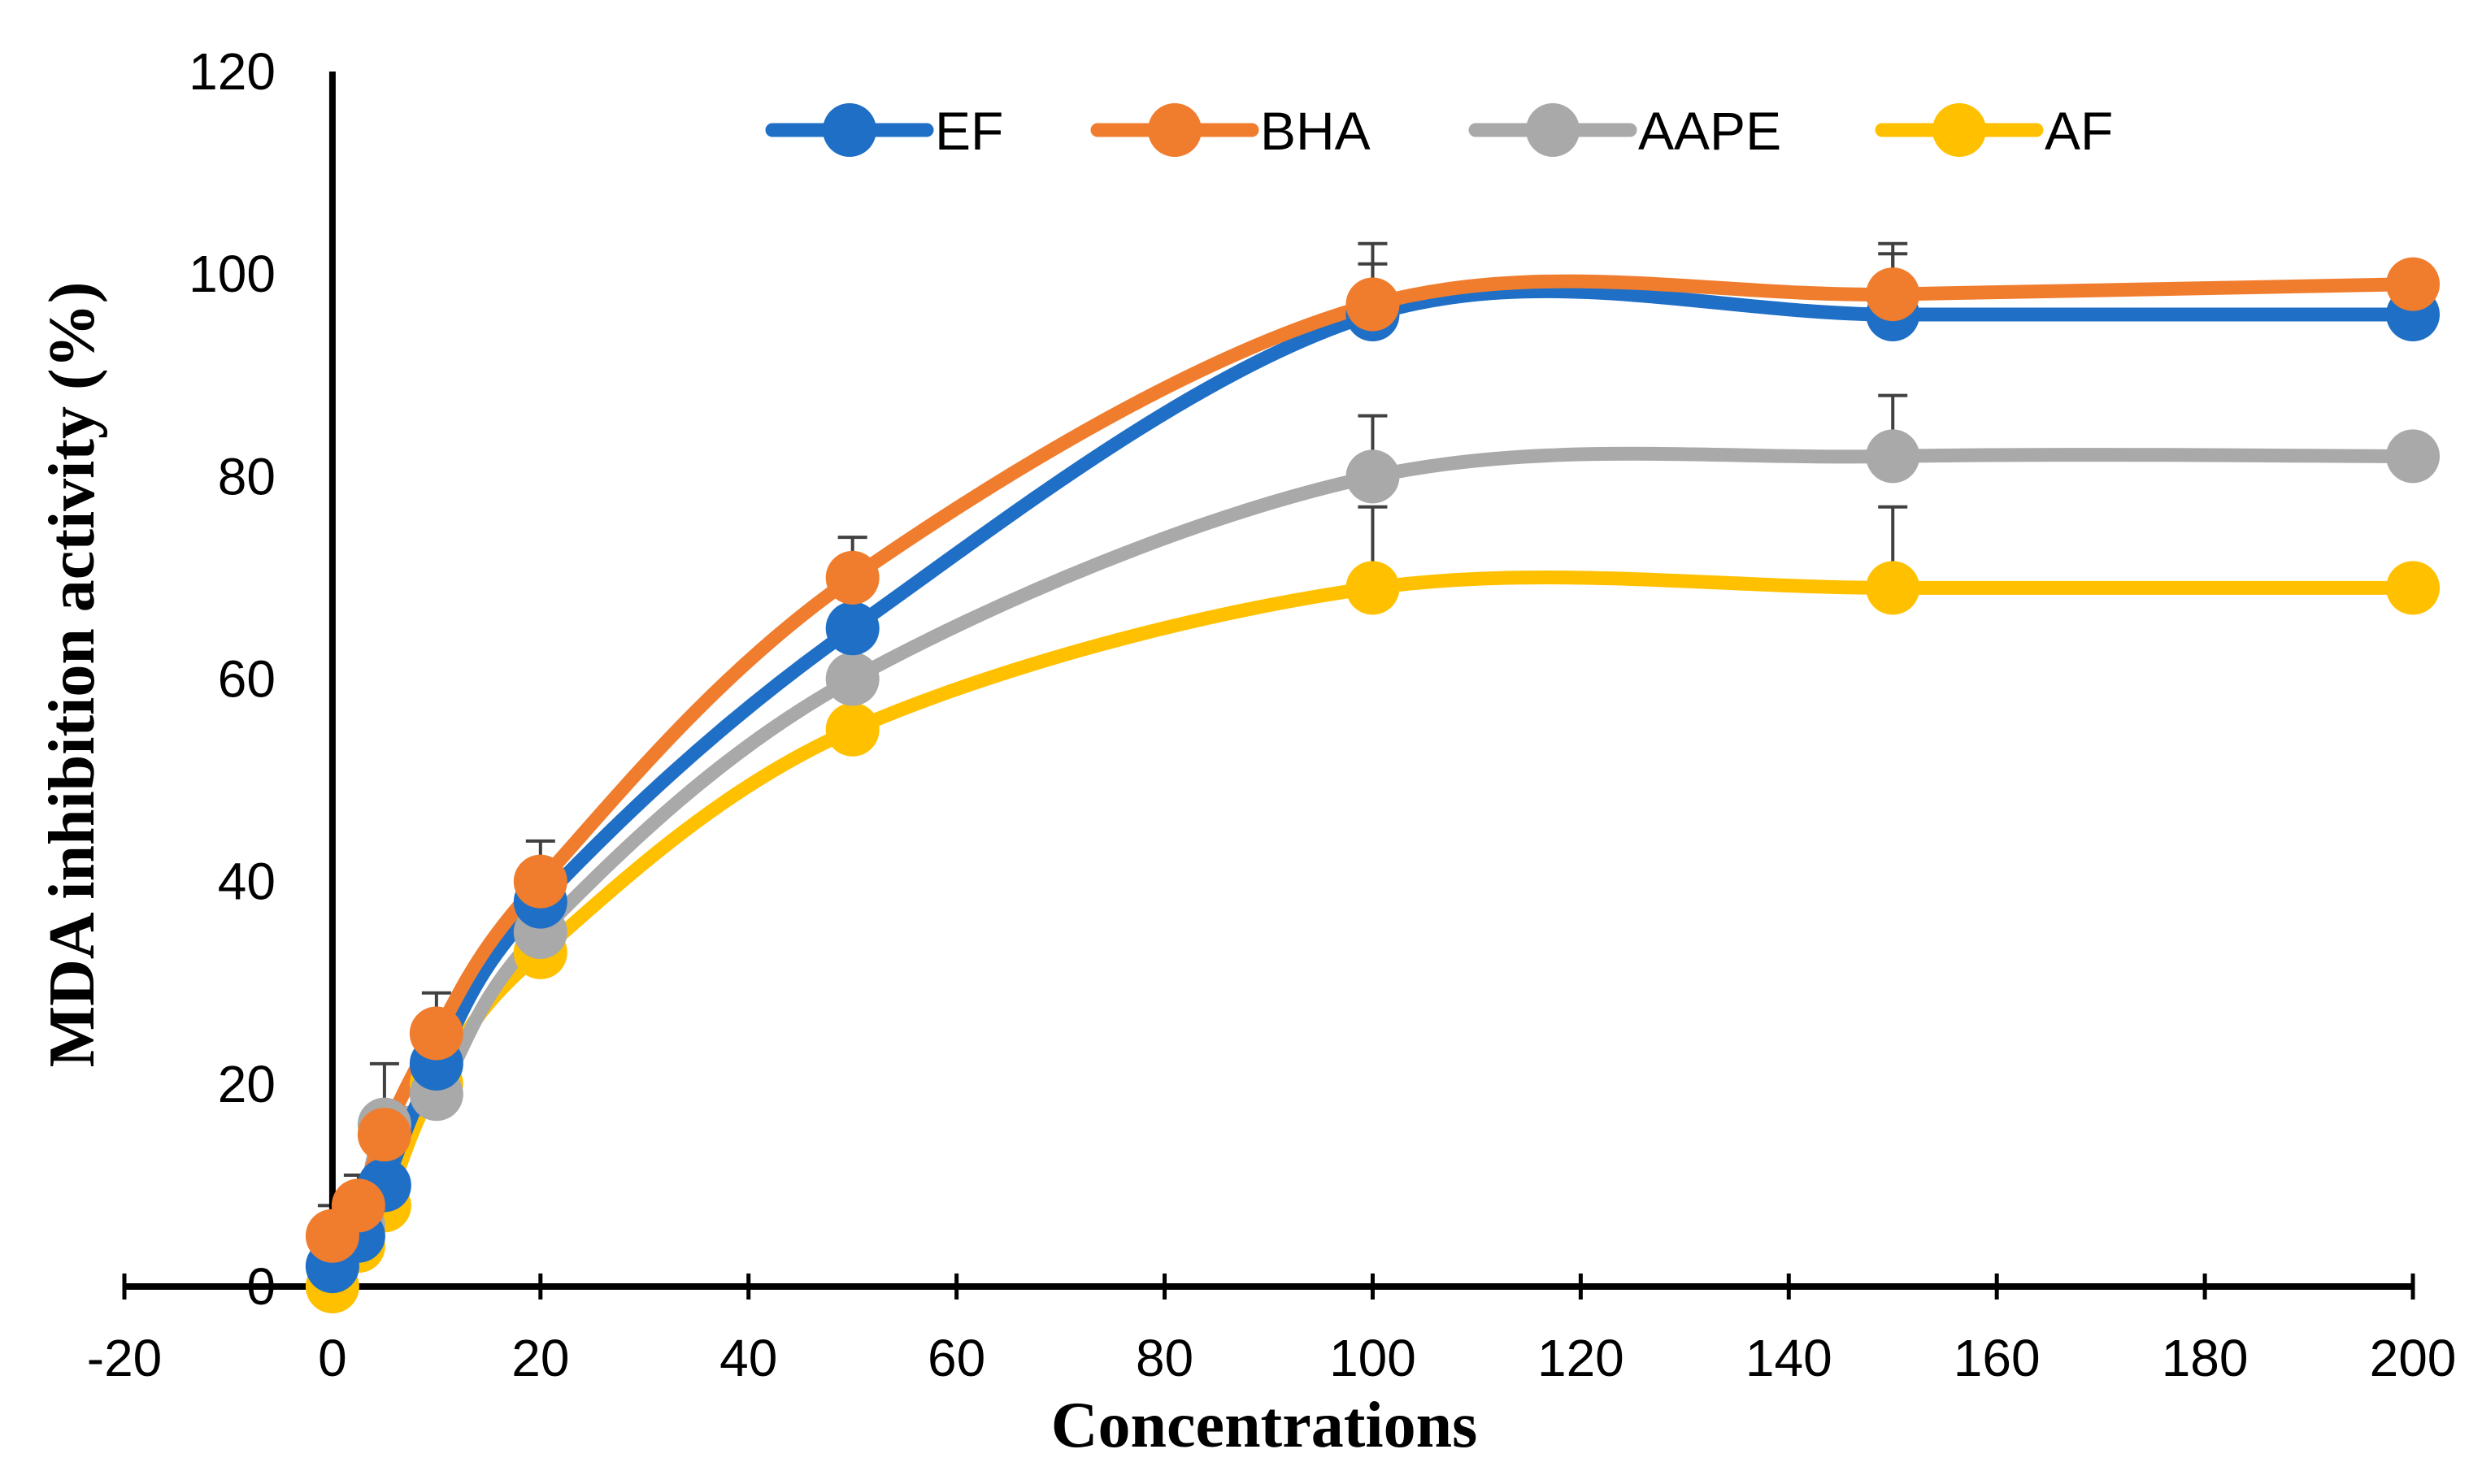  What do you see at coordinates (969, 131) in the screenshot?
I see `legend-label-ef: EF` at bounding box center [969, 131].